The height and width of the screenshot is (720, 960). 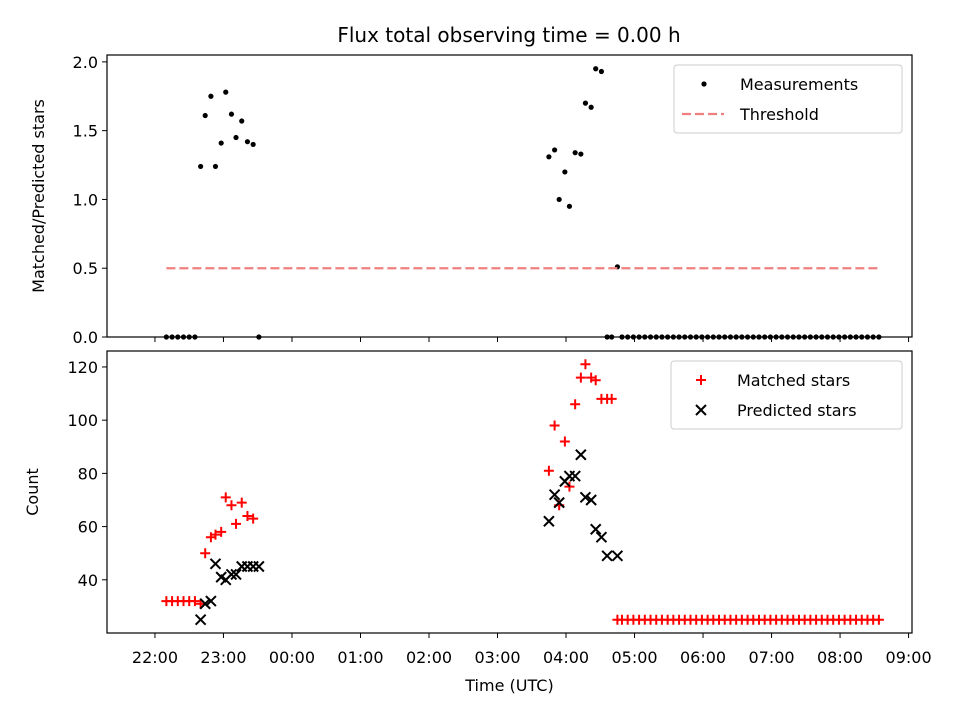 I want to click on x-tick-label: 22:00, so click(x=155, y=657).